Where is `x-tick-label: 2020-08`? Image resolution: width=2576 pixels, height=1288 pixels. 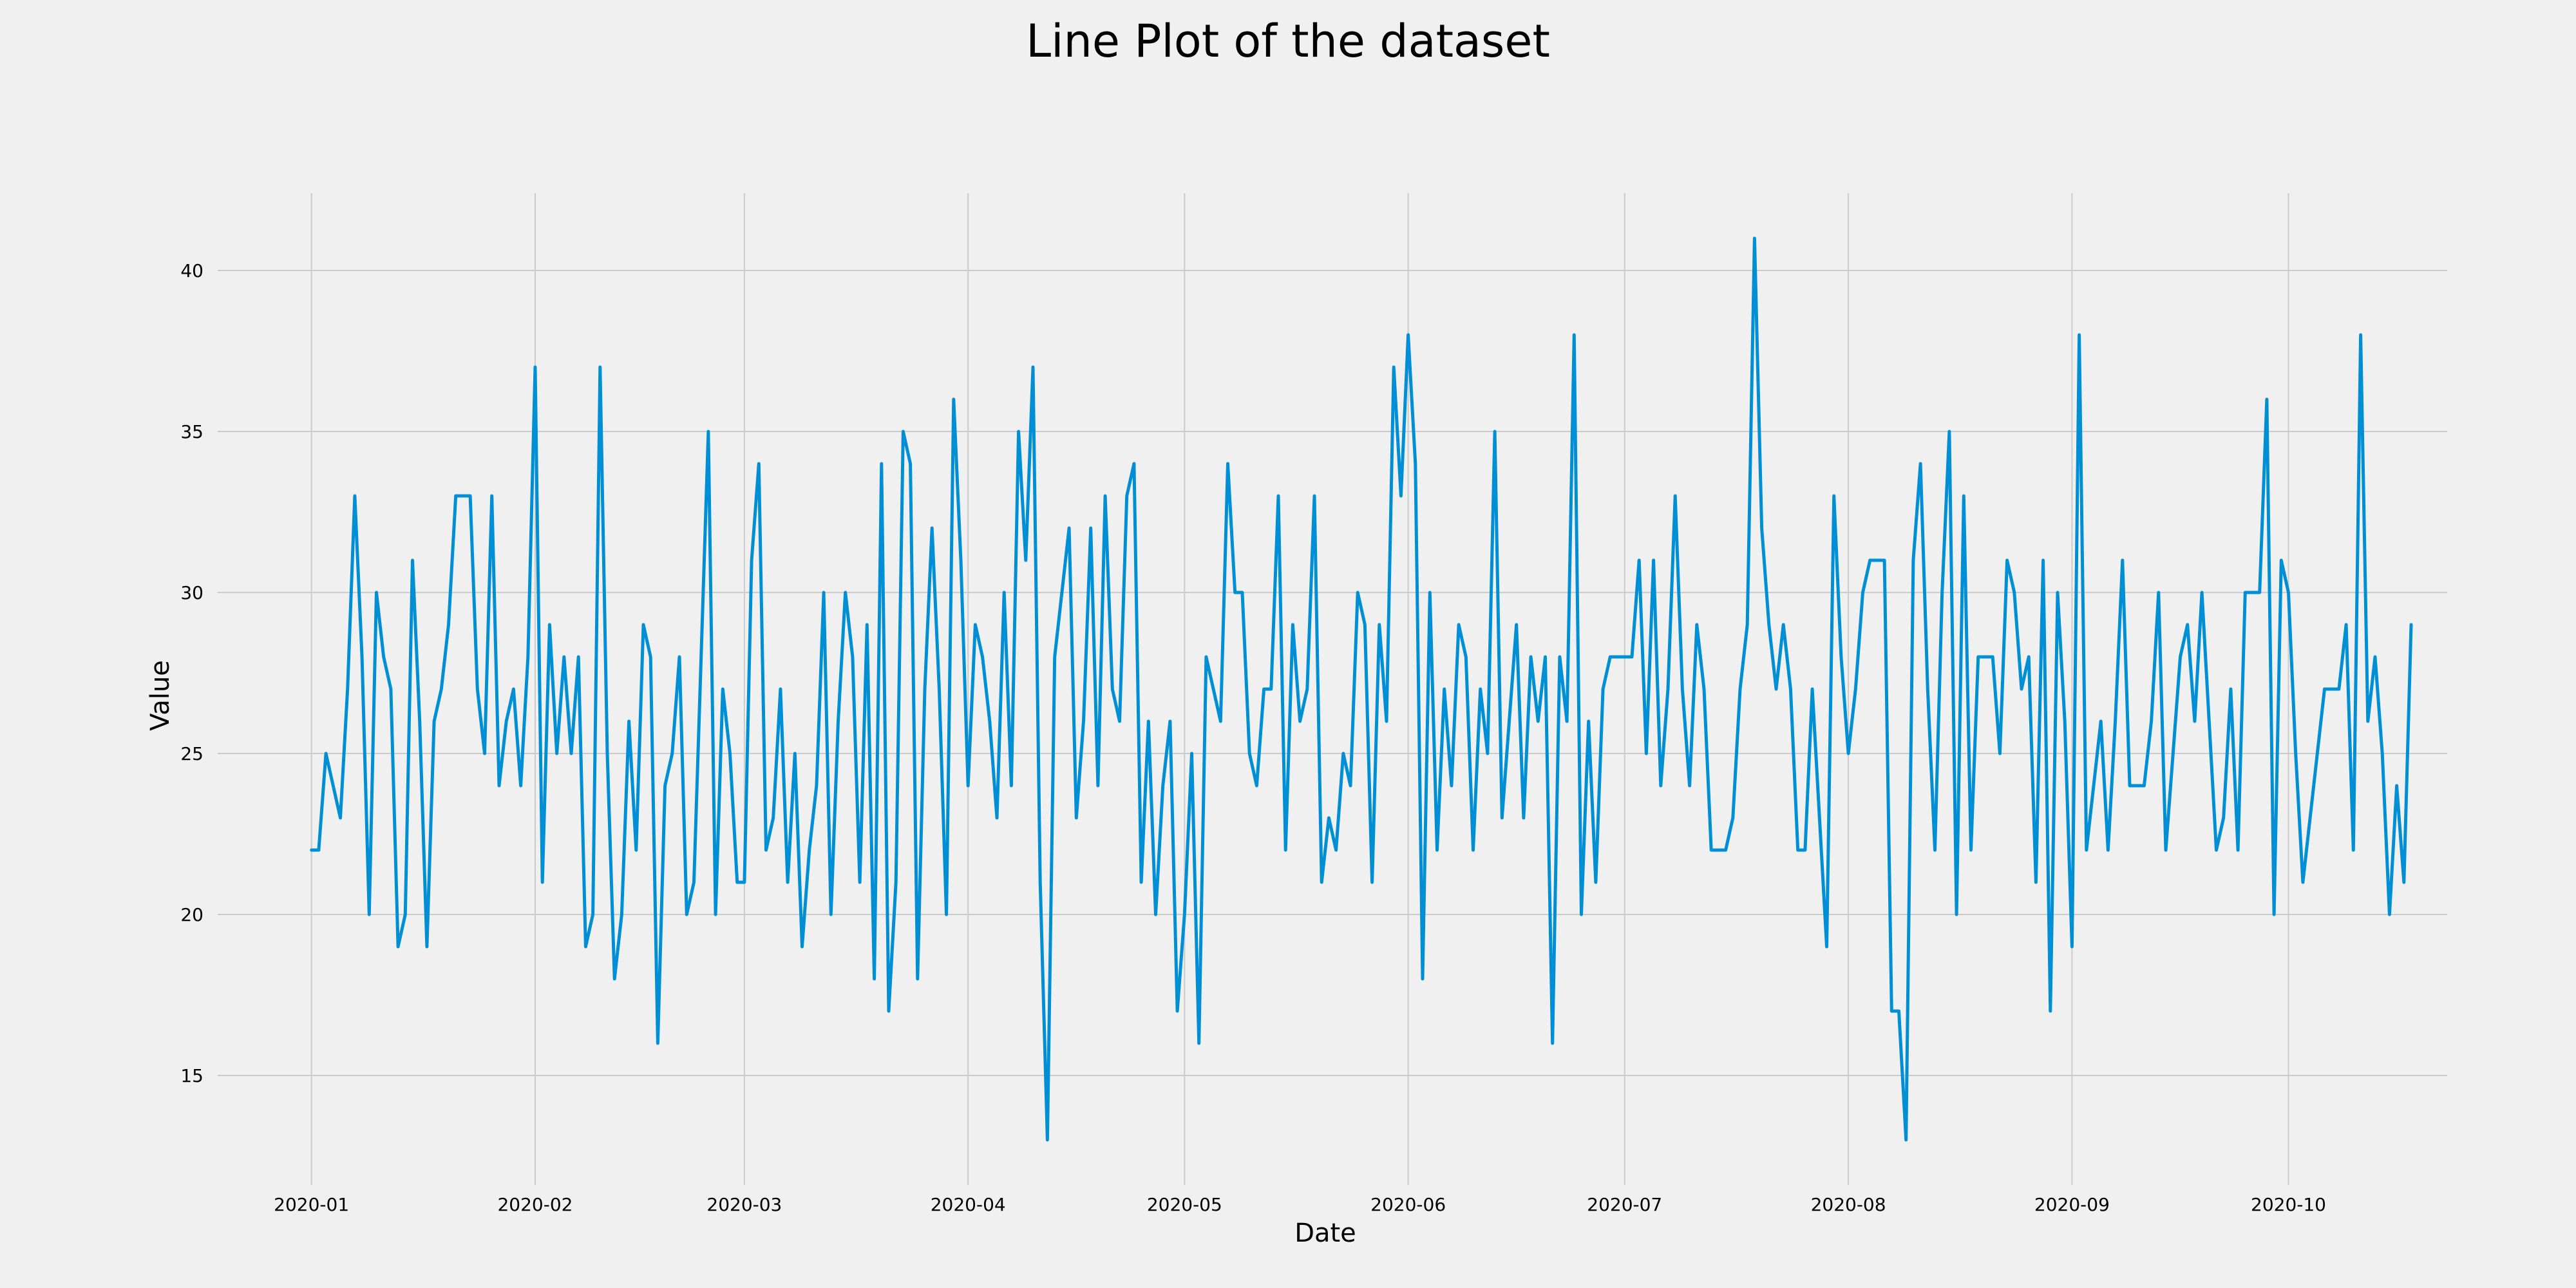
x-tick-label: 2020-08 is located at coordinates (1849, 1204).